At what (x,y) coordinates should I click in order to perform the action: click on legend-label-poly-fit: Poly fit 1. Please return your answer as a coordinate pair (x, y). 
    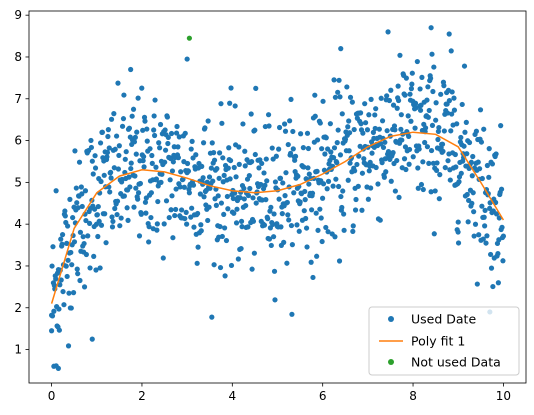
    Looking at the image, I should click on (438, 341).